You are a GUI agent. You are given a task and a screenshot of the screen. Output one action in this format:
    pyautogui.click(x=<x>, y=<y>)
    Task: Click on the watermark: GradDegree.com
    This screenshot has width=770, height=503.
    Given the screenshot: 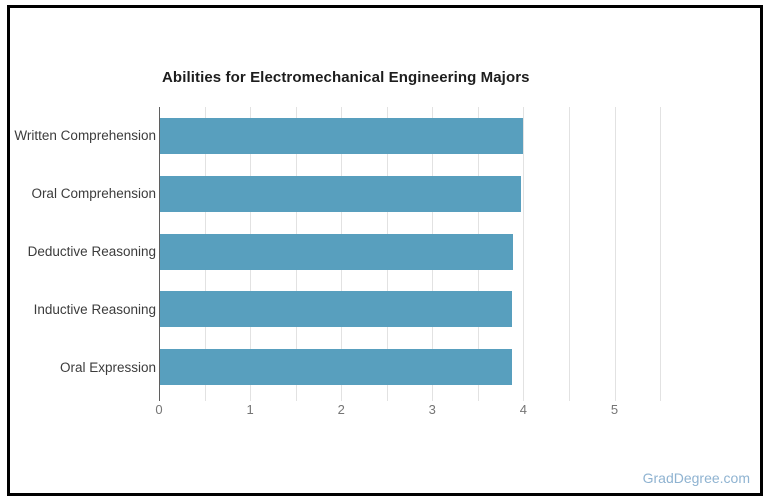 What is the action you would take?
    pyautogui.click(x=696, y=478)
    